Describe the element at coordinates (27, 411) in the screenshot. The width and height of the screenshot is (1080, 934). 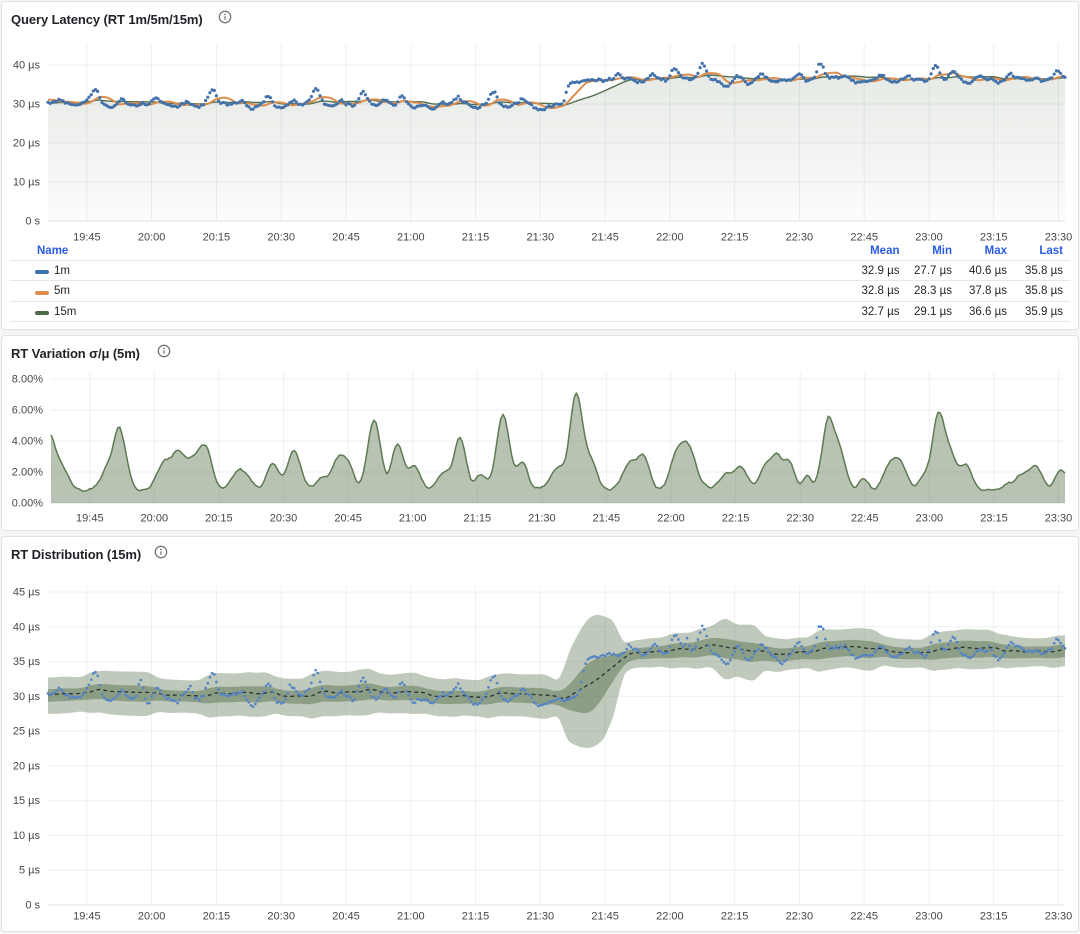
I see `svg-text: 6.00%` at that location.